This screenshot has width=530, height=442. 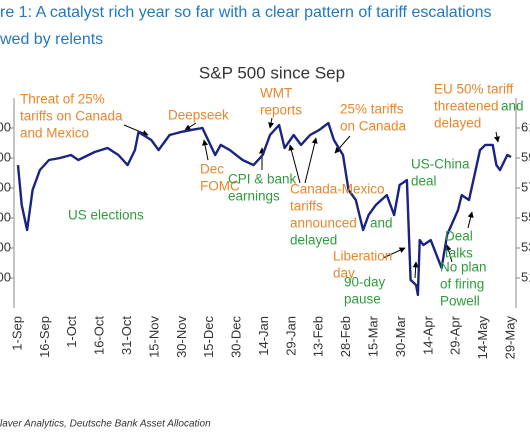 I want to click on x-tick-label: 1-Oct, so click(x=71, y=332).